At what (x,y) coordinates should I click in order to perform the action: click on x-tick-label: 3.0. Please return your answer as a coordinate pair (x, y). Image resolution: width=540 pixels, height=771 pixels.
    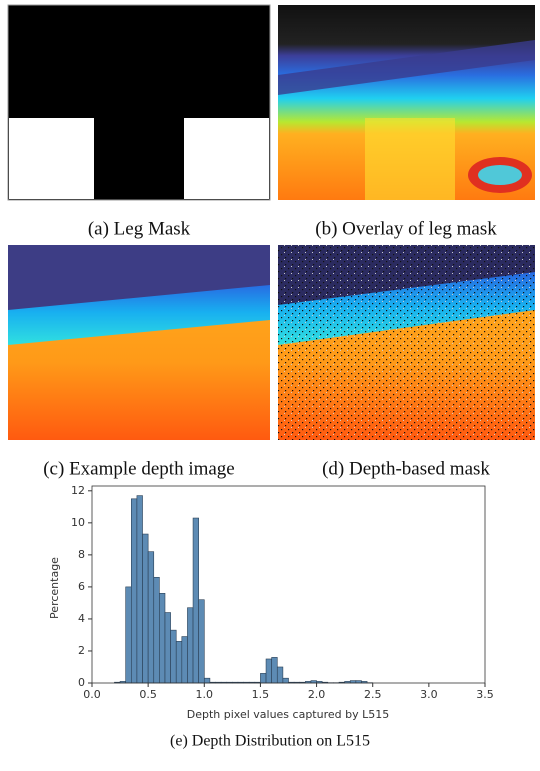
    Looking at the image, I should click on (429, 694).